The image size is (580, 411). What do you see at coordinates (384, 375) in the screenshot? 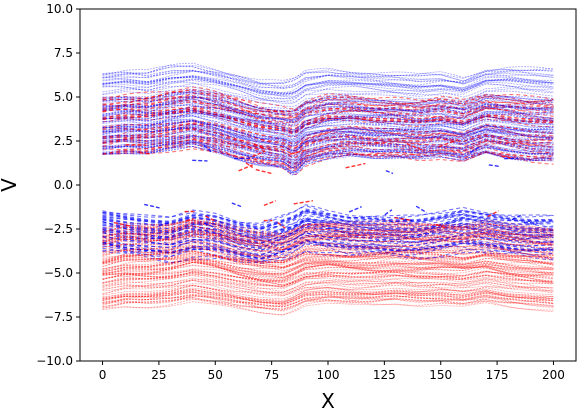
I see `x-tick-label: 125` at bounding box center [384, 375].